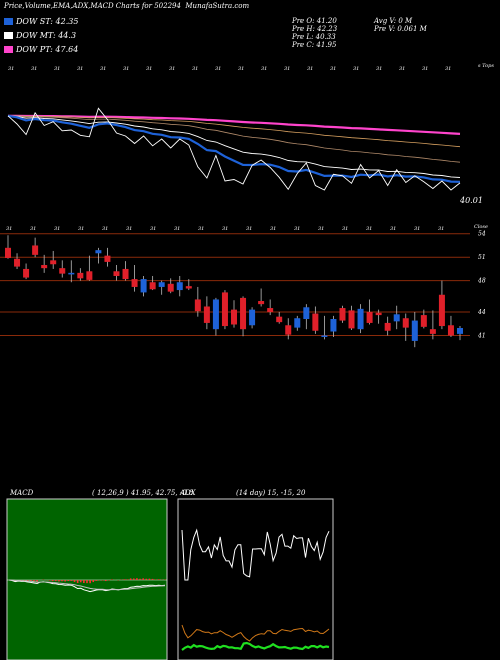  Describe the element at coordinates (188, 493) in the screenshot. I see `adx-label: ADX` at that location.